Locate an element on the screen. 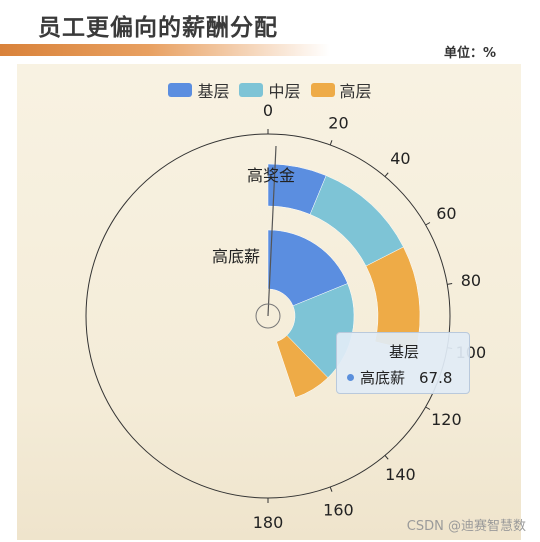 Image resolution: width=540 pixels, height=542 pixels. tooltip-value: 67.8 is located at coordinates (436, 377).